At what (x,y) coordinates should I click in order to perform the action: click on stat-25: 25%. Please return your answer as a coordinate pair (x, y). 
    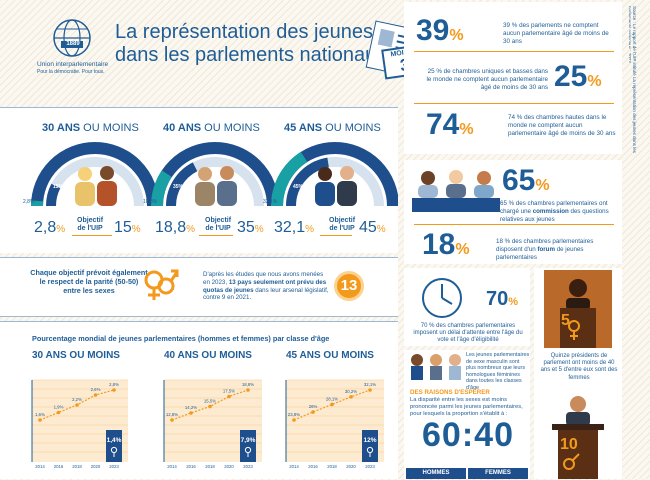
    Looking at the image, I should click on (578, 77).